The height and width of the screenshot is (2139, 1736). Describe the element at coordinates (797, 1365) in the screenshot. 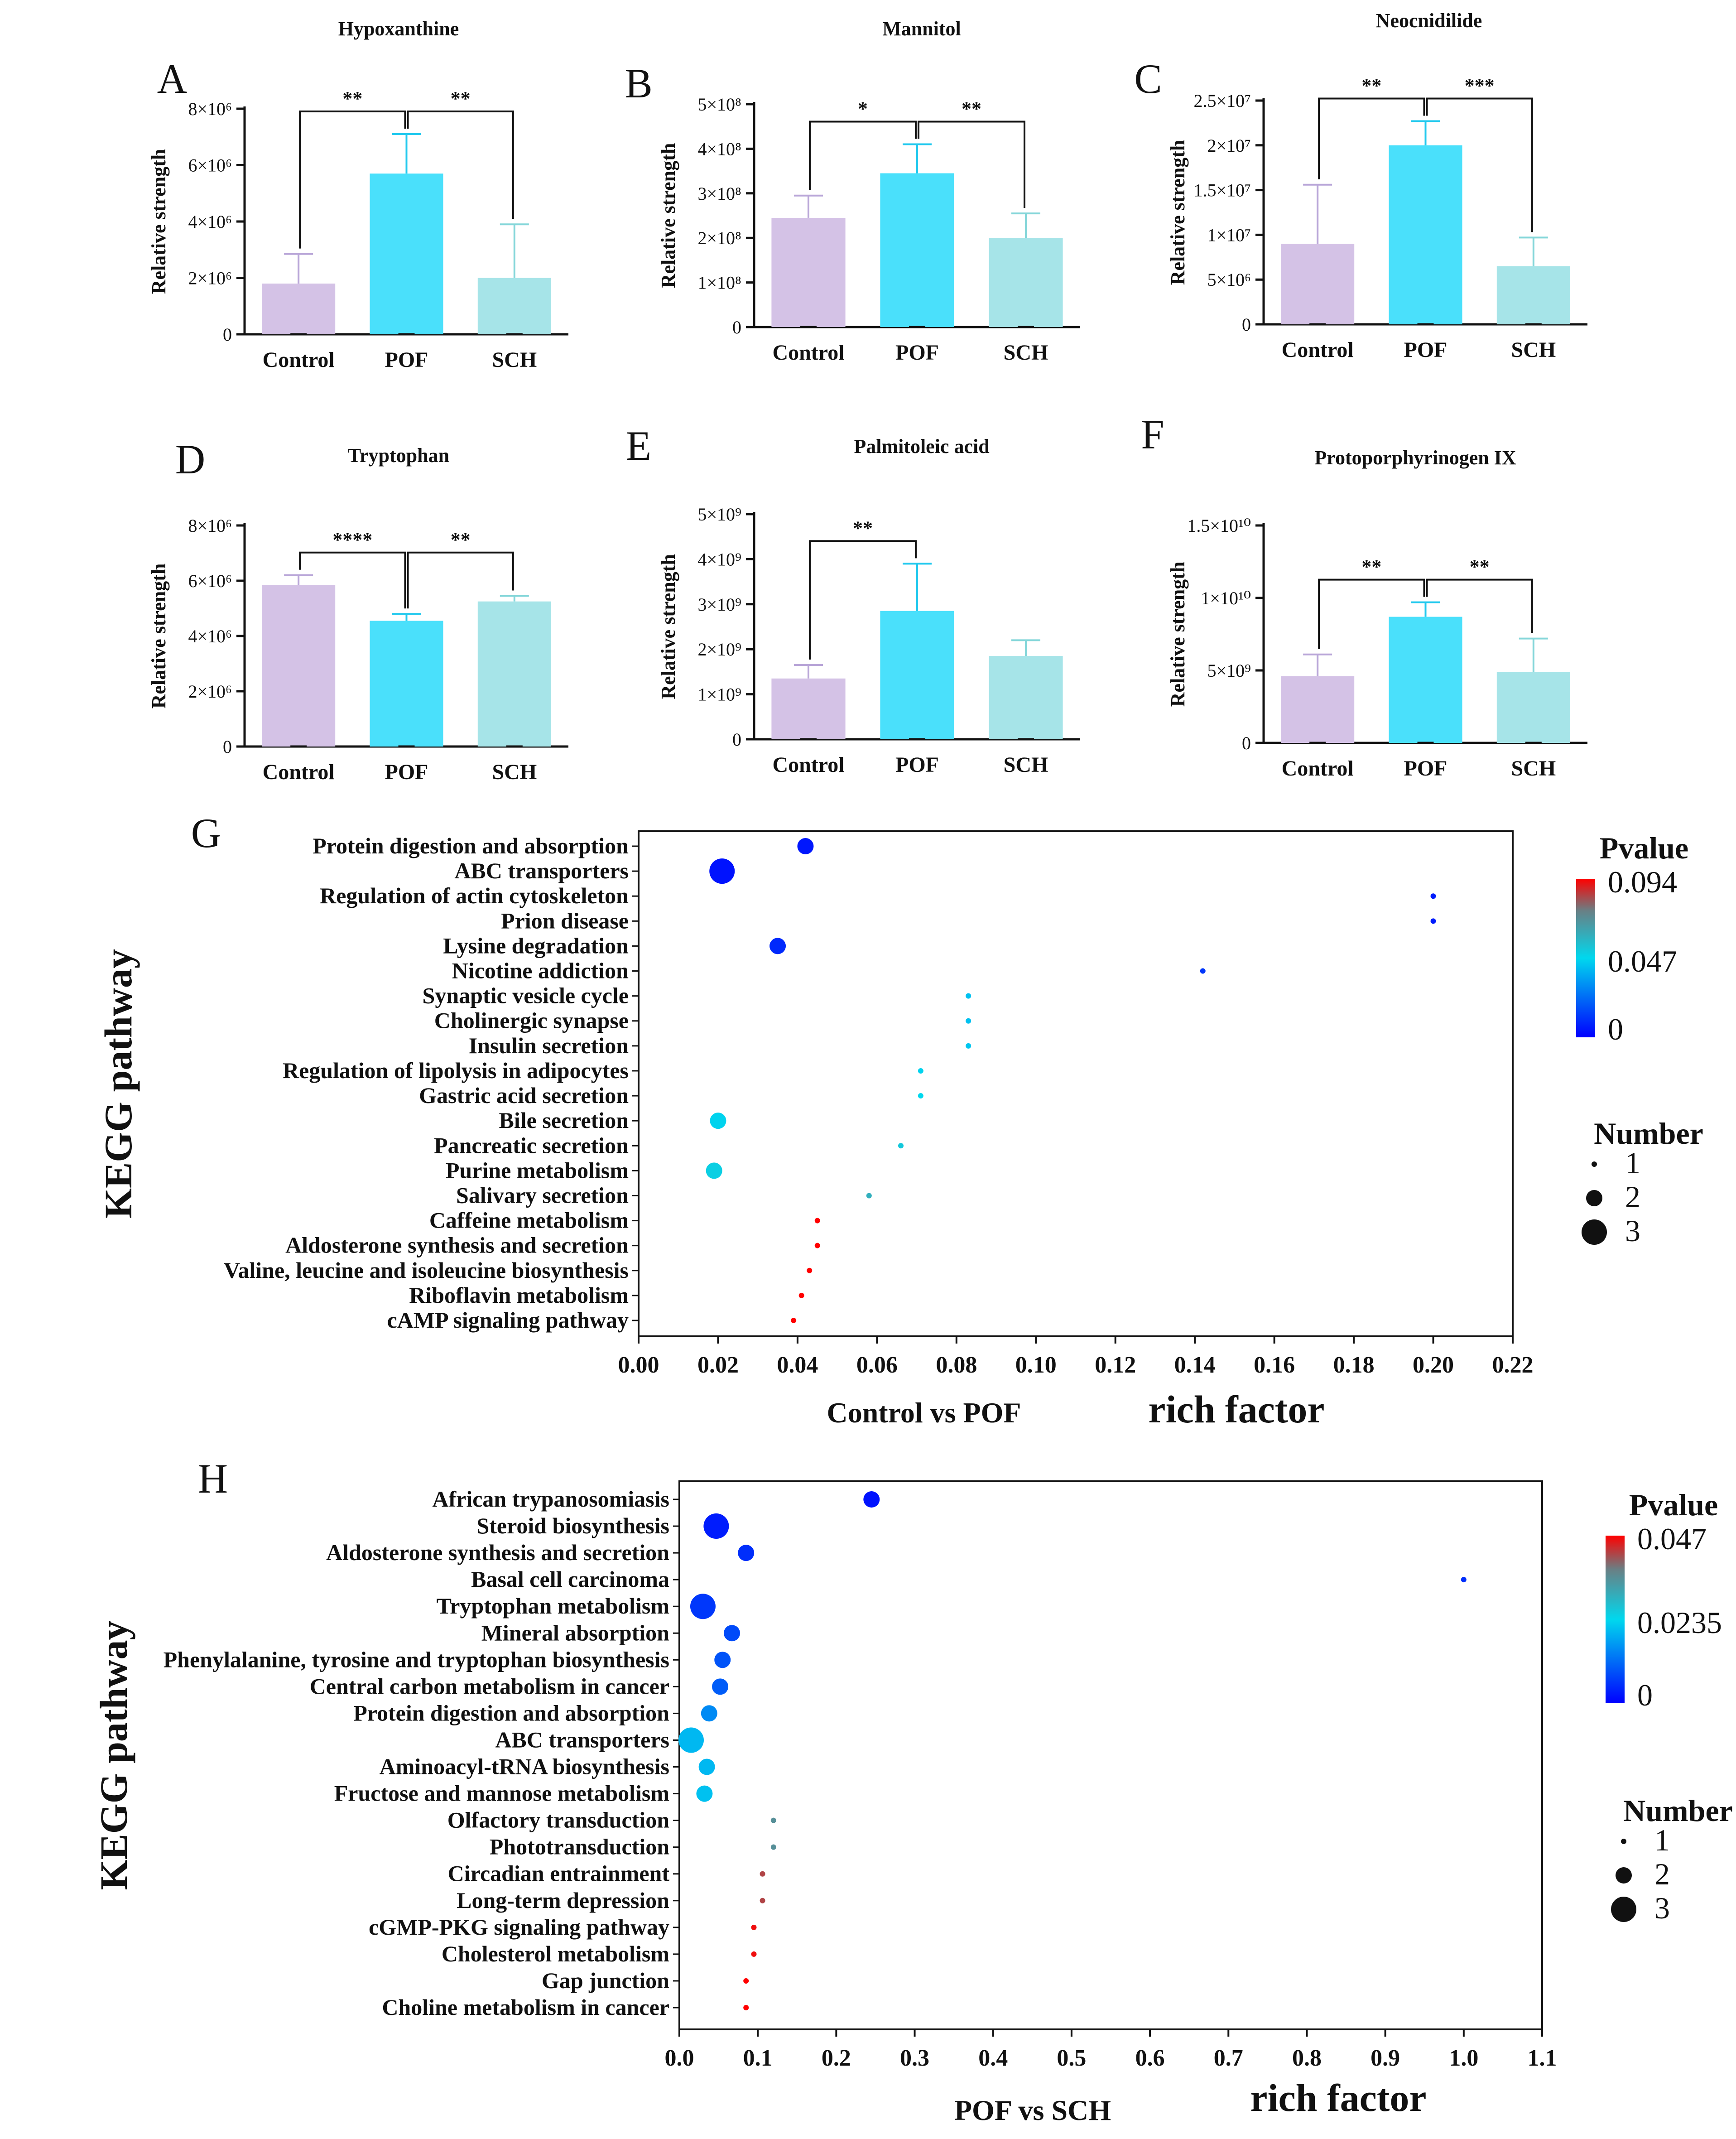

I see `x-tick-label: 0.04` at that location.